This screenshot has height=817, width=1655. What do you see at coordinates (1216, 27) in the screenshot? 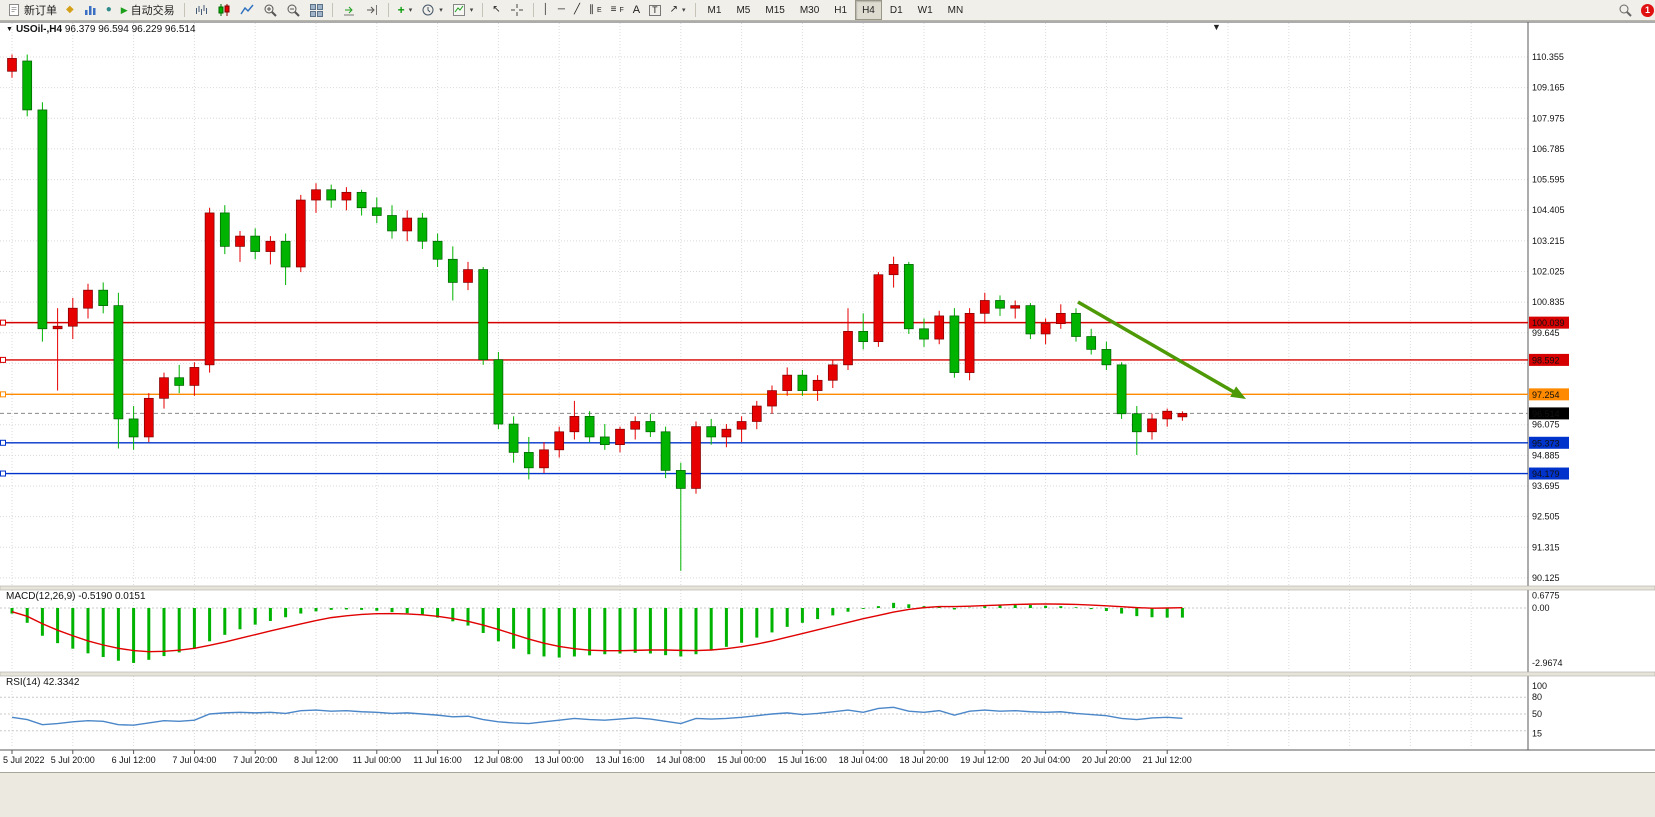
I see `chart-shift-marker: ▼` at bounding box center [1216, 27].